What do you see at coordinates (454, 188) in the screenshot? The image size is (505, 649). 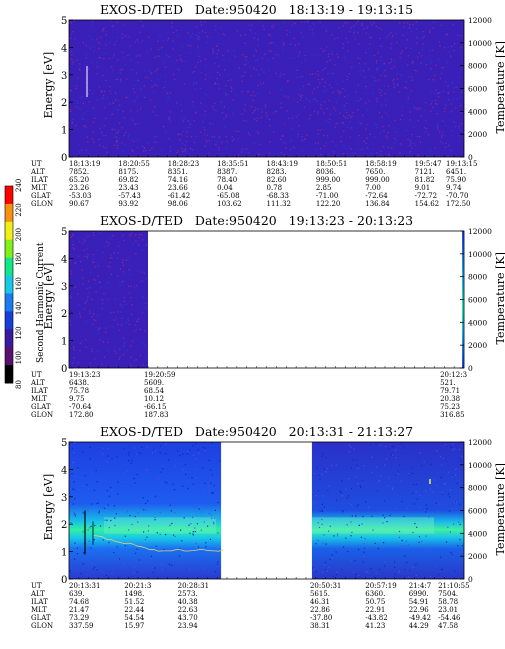 I see `panel1-eph-cell: 9.74` at bounding box center [454, 188].